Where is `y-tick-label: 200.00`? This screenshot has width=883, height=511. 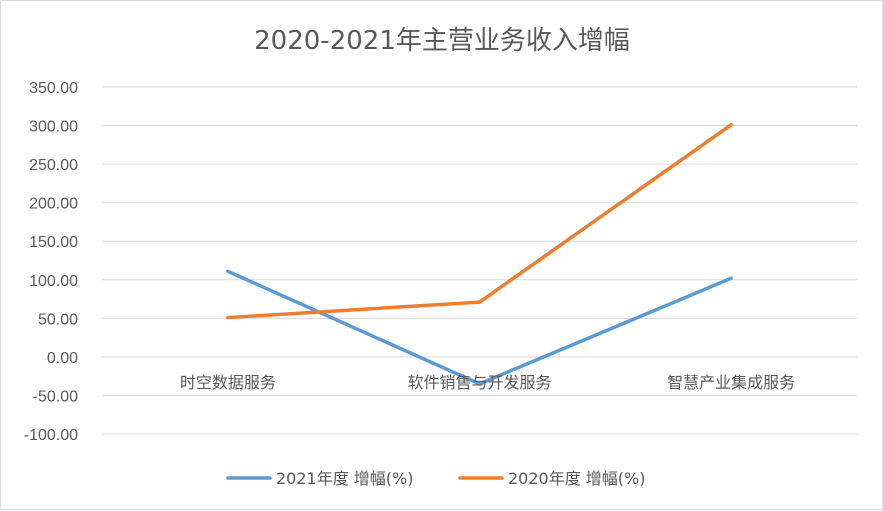 y-tick-label: 200.00 is located at coordinates (53, 204).